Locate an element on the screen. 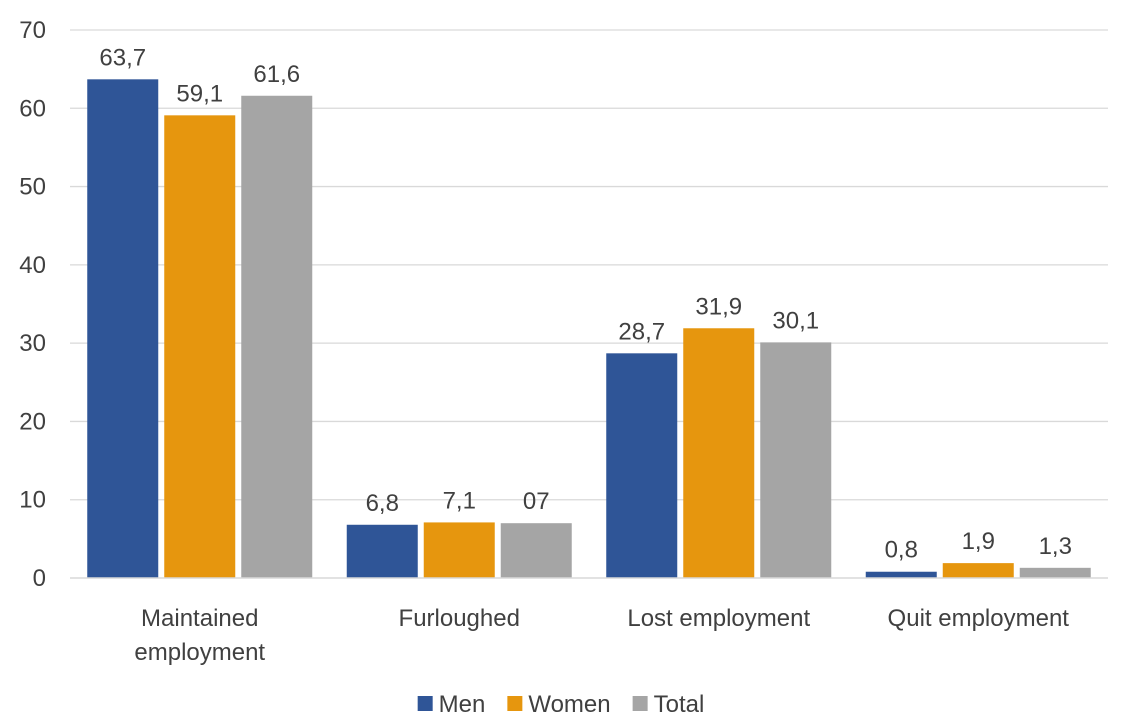 The image size is (1122, 722). legend-item-total: Total is located at coordinates (668, 704).